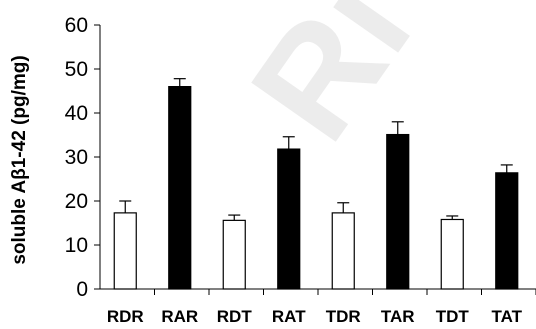 Image resolution: width=536 pixels, height=329 pixels. I want to click on x-tick-label-tar: TAR, so click(398, 316).